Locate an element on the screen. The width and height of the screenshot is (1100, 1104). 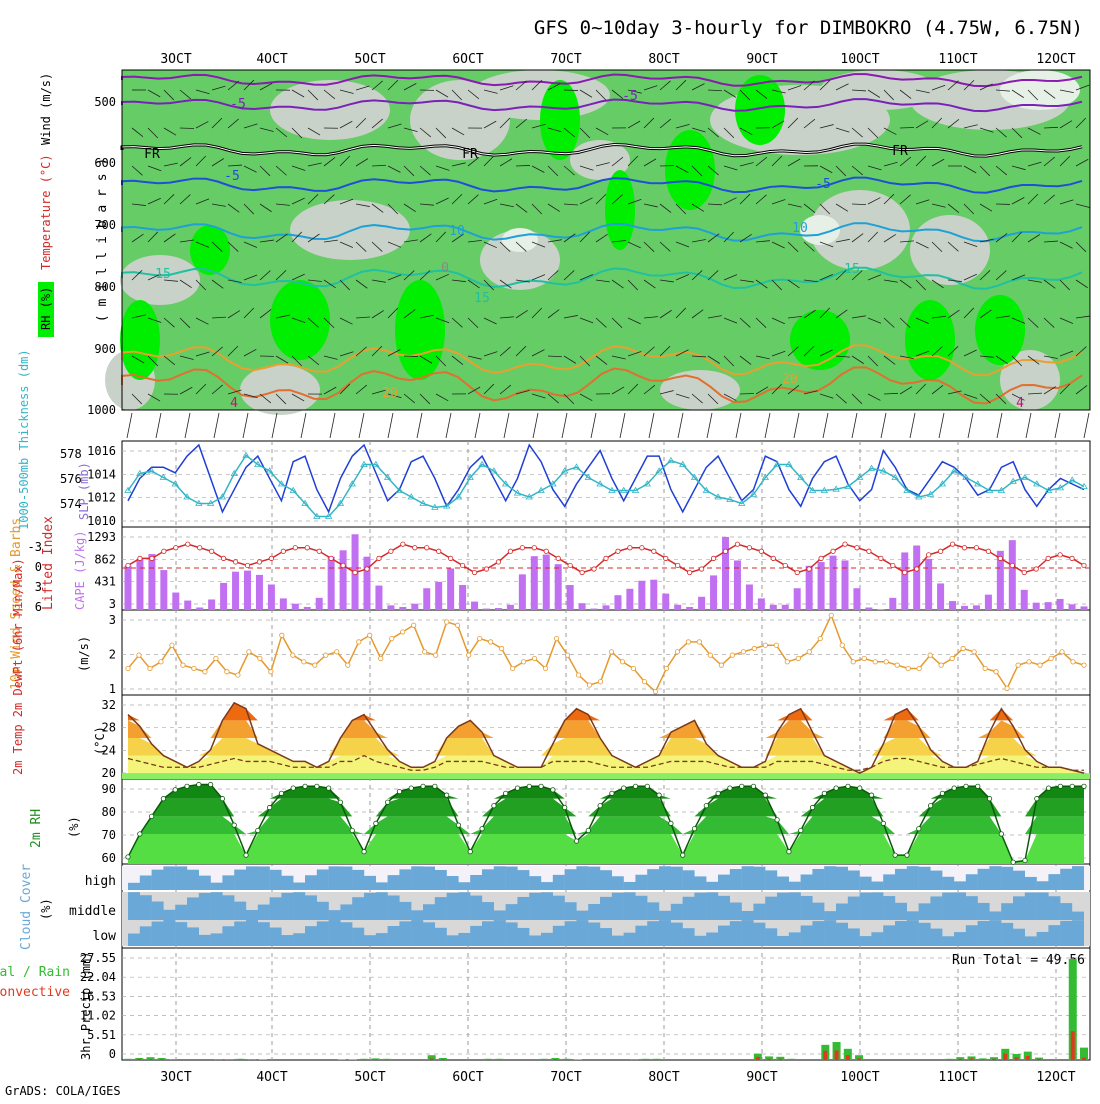
date-tick-bottom: 6OCT is located at coordinates (467, 1077).